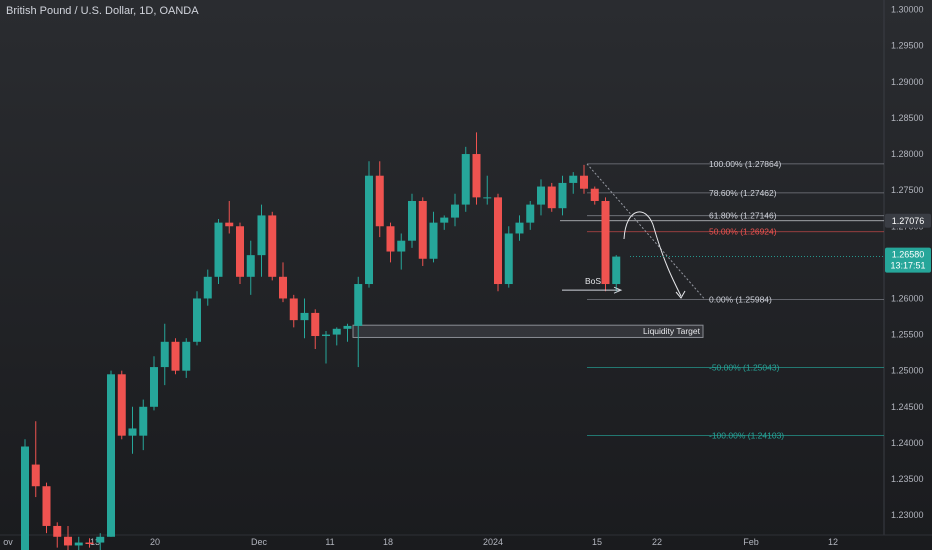  I want to click on fib-level-label: 50.00% (1.26924), so click(743, 232).